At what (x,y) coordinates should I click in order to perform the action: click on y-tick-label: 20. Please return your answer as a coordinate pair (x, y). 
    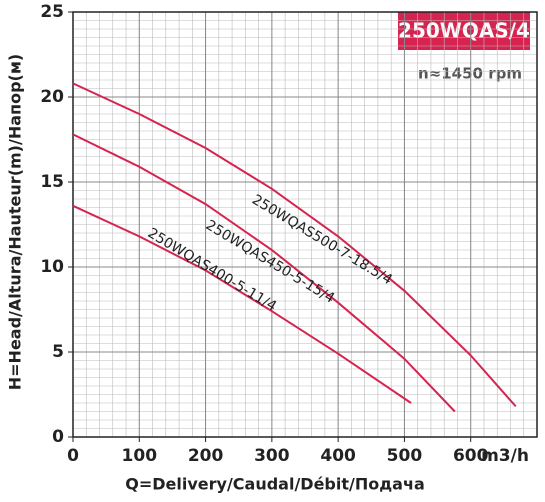
    Looking at the image, I should click on (52, 97).